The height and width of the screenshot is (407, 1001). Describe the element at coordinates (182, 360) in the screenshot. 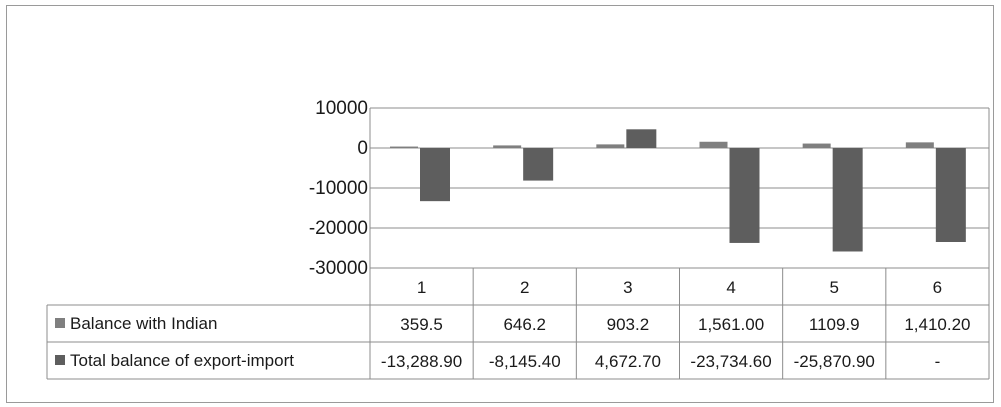

I see `legend-label: Total balance of export-import` at that location.